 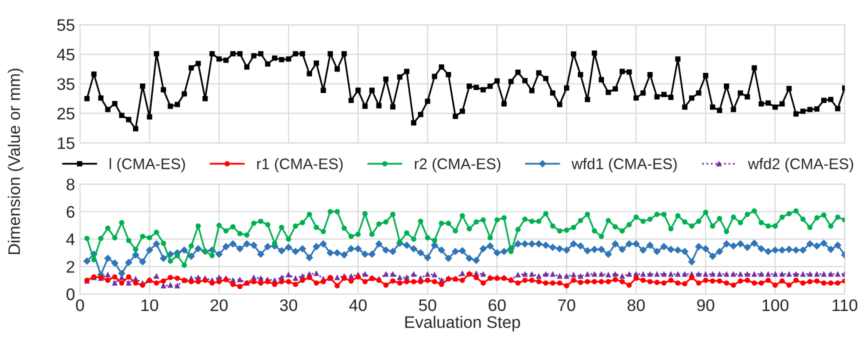 What do you see at coordinates (636, 305) in the screenshot?
I see `x-tick-label: 80` at bounding box center [636, 305].